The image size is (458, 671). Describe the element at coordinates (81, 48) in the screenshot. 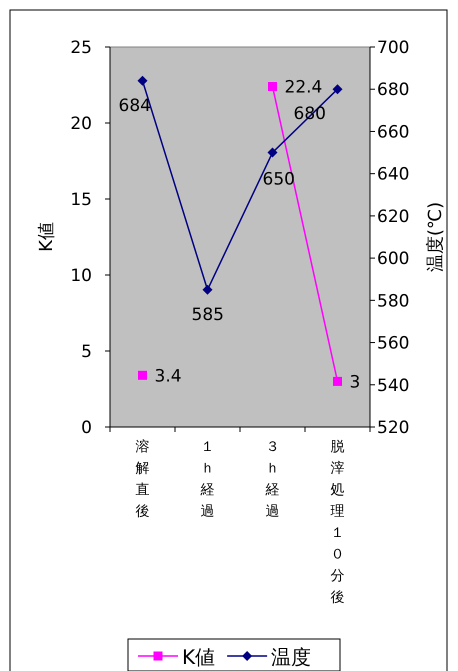

I see `y-tick-label: 25` at that location.